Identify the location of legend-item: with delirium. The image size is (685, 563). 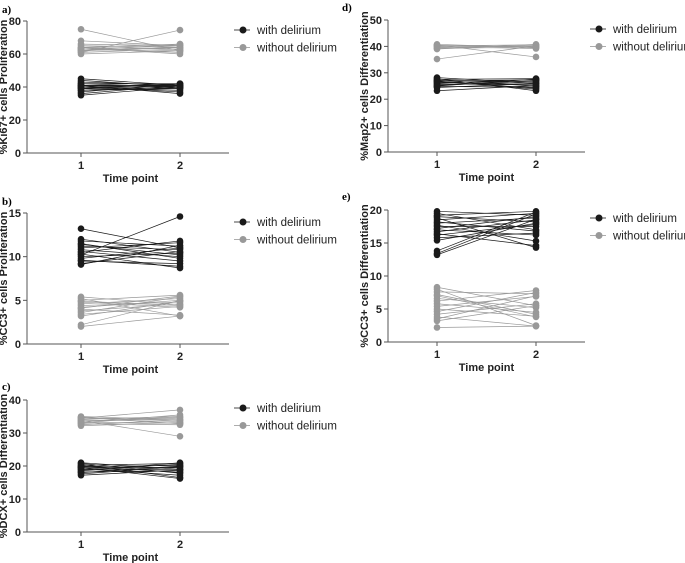
(633, 30).